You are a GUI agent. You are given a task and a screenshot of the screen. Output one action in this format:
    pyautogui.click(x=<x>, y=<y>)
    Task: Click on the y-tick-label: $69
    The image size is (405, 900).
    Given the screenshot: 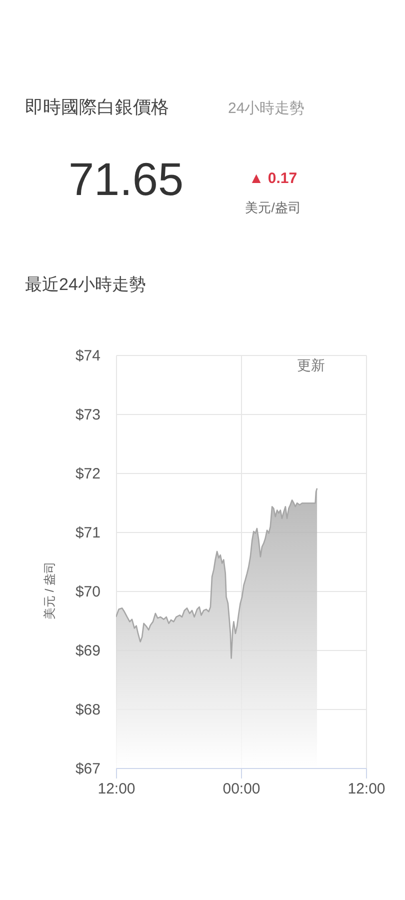 What is the action you would take?
    pyautogui.click(x=87, y=651)
    